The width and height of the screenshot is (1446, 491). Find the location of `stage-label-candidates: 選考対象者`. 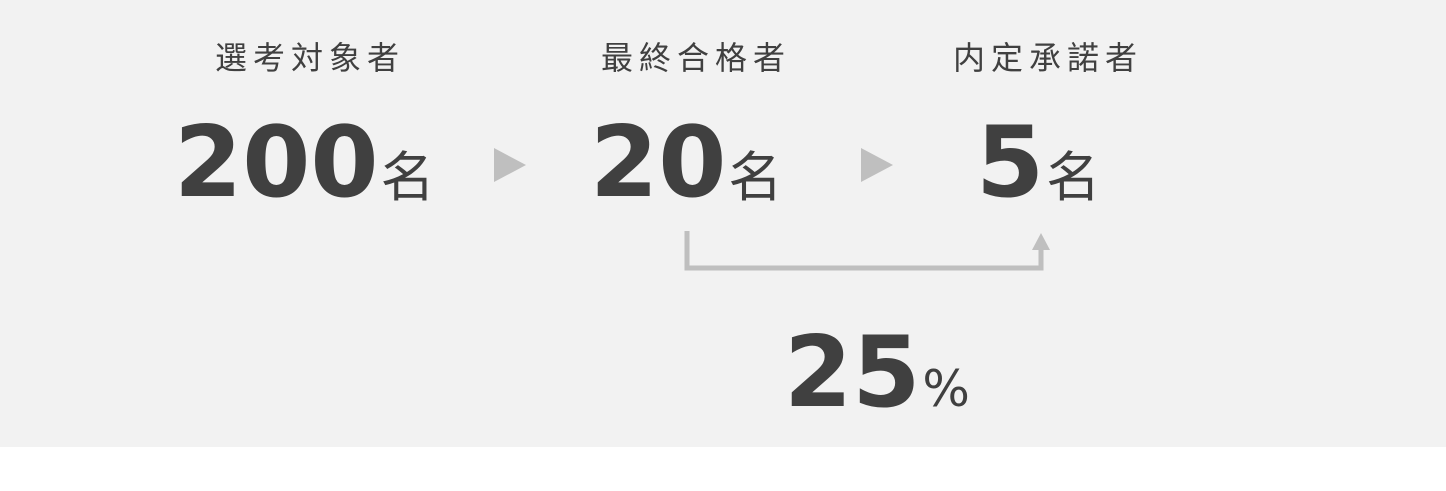

stage-label-candidates: 選考対象者 is located at coordinates (309, 58).